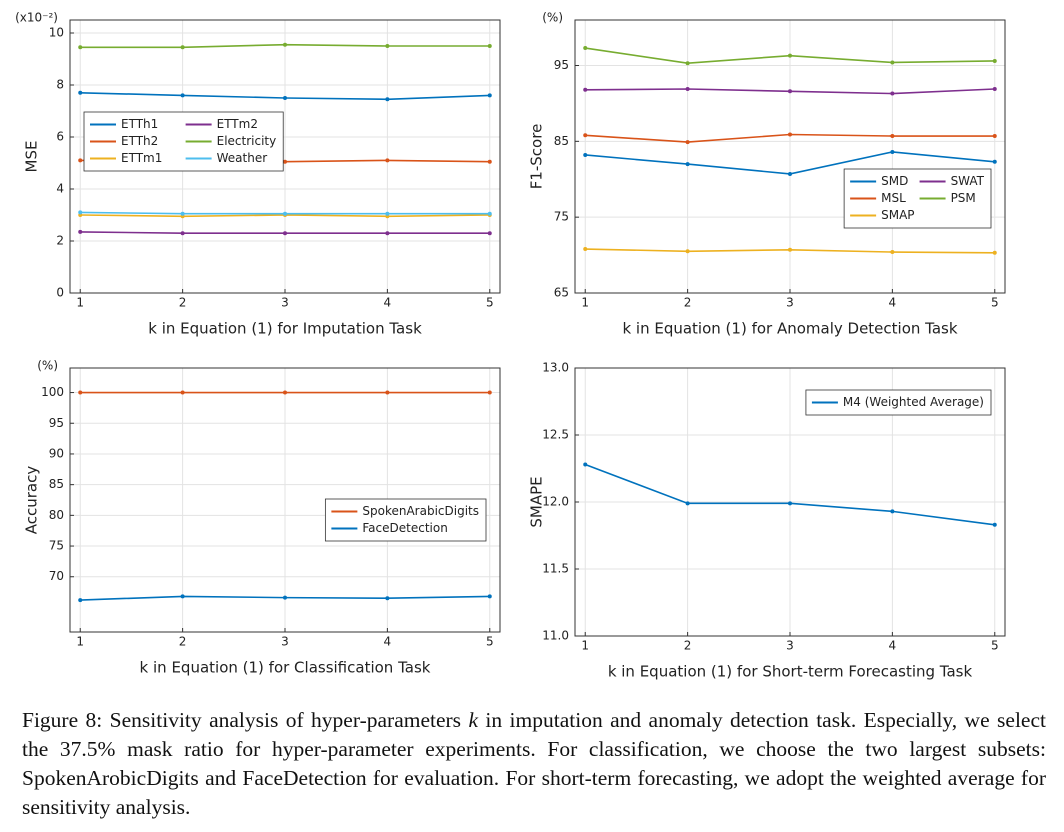 The image size is (1064, 832). Describe the element at coordinates (420, 511) in the screenshot. I see `legend-label: SpokenArabicDigits` at that location.